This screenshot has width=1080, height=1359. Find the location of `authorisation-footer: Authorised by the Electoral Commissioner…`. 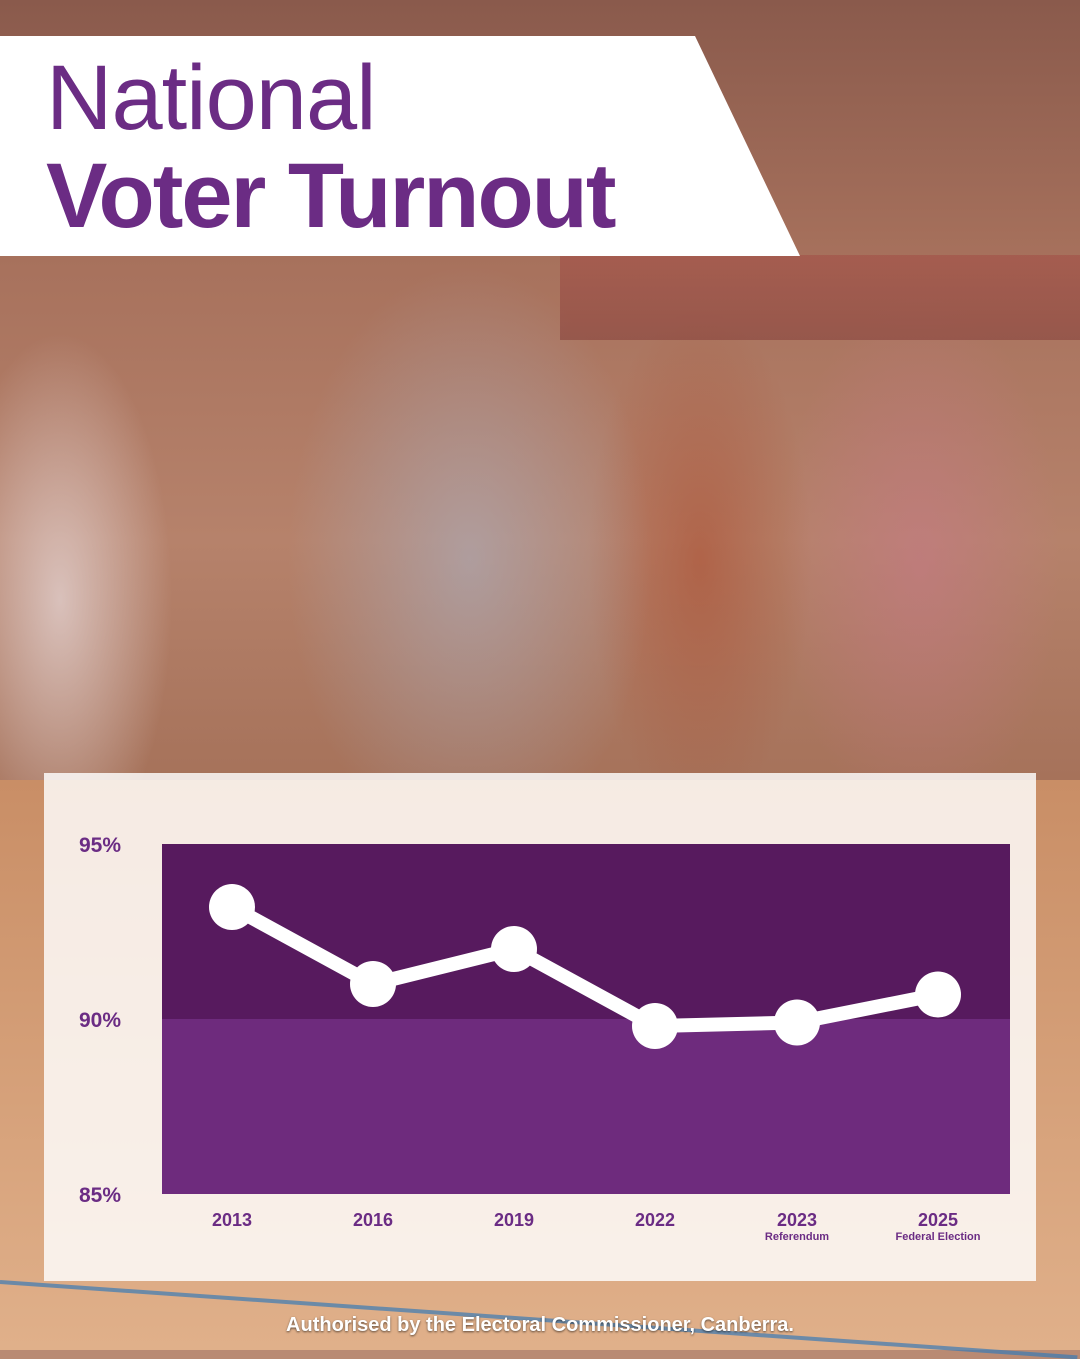

authorisation-footer: Authorised by the Electoral Commissioner… is located at coordinates (540, 1325).